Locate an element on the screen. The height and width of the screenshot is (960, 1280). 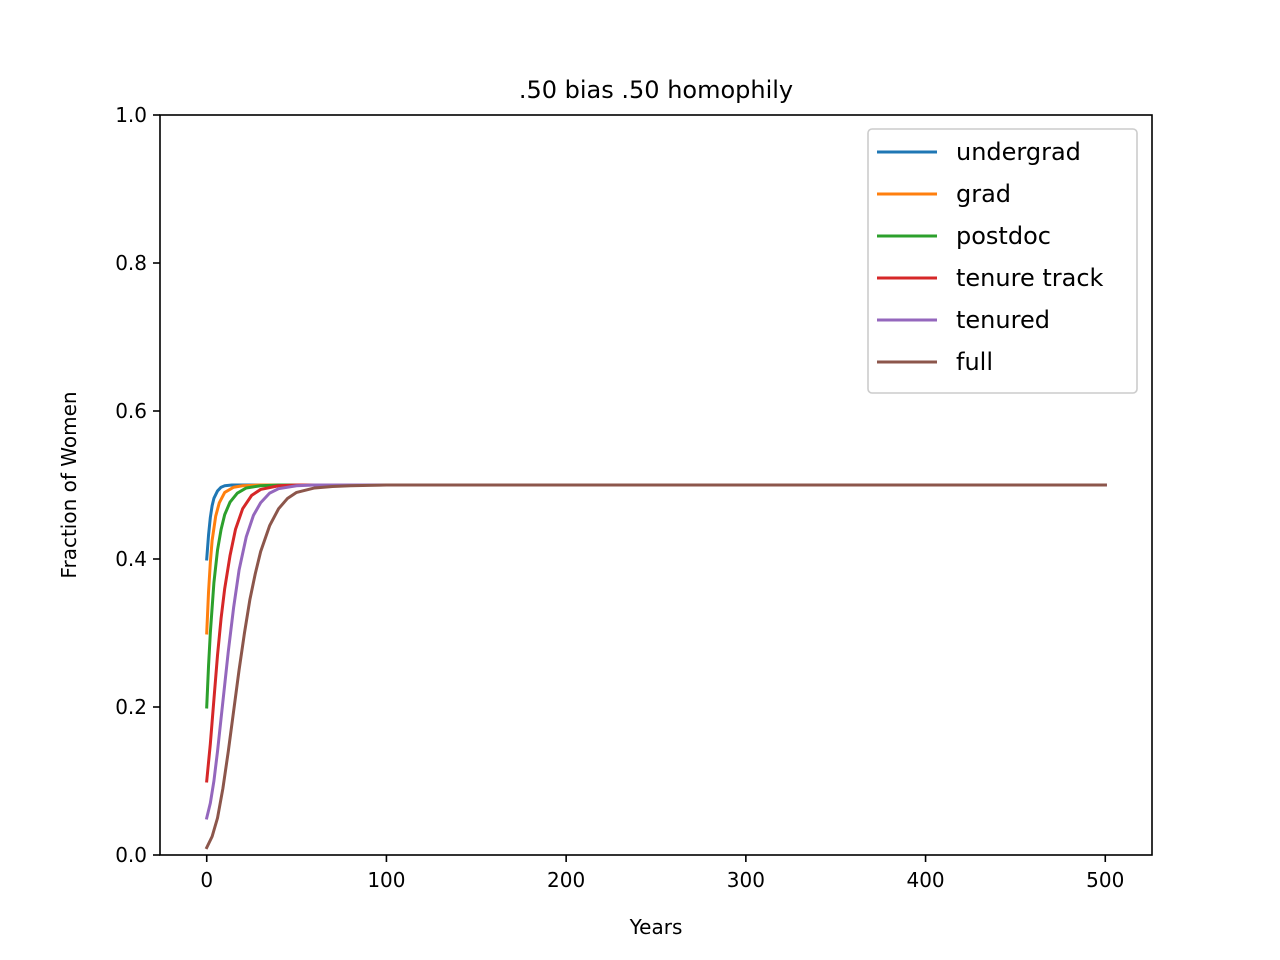
x-tick-label: 200 is located at coordinates (566, 880).